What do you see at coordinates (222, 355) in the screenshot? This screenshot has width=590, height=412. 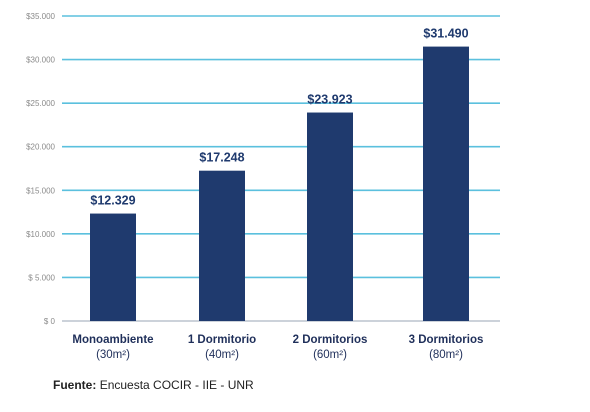 I see `x-category-sublabel: (40m²)` at bounding box center [222, 355].